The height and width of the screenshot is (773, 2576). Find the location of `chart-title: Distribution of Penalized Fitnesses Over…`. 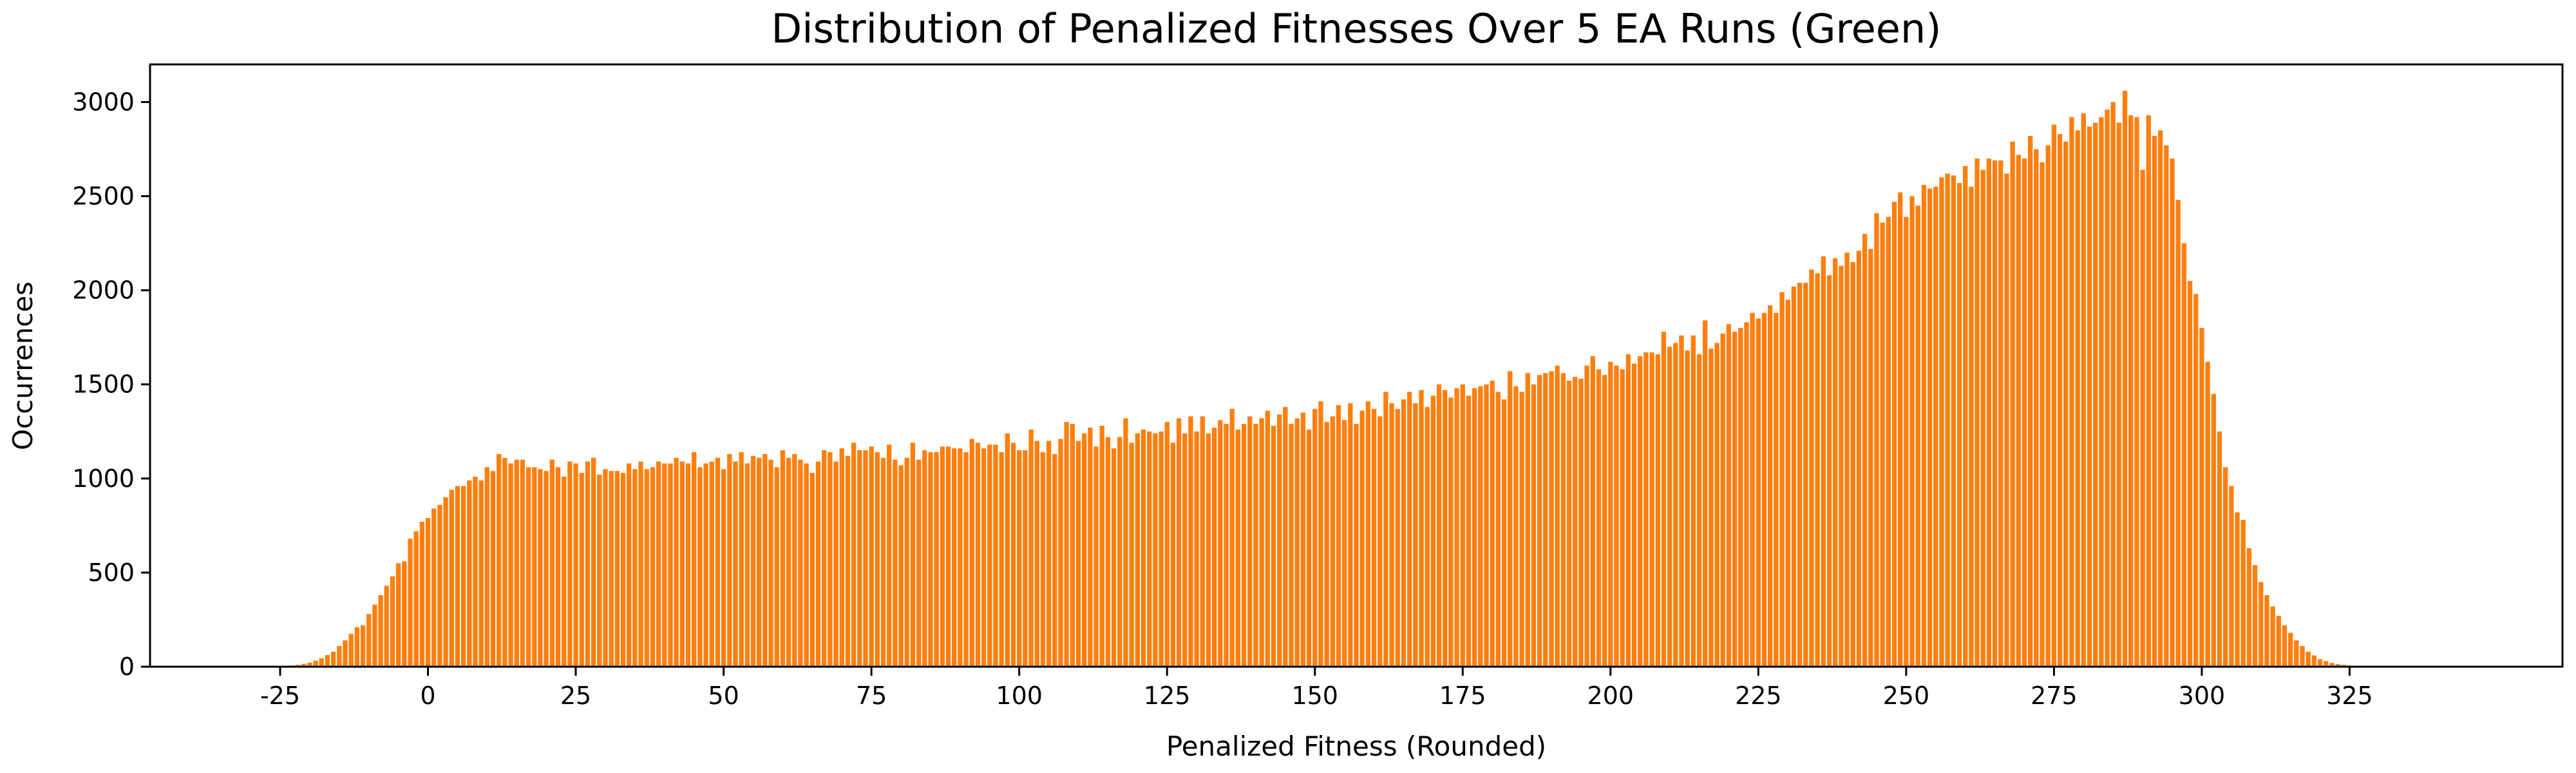

chart-title: Distribution of Penalized Fitnesses Over… is located at coordinates (1357, 28).